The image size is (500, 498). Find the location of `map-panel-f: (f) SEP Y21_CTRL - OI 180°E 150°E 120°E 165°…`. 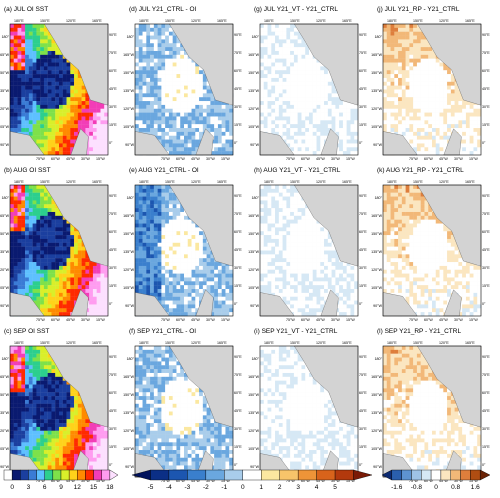

map-panel-f: (f) SEP Y21_CTRL - OI 180°E 150°E 120°E 165°… is located at coordinates (182, 405).